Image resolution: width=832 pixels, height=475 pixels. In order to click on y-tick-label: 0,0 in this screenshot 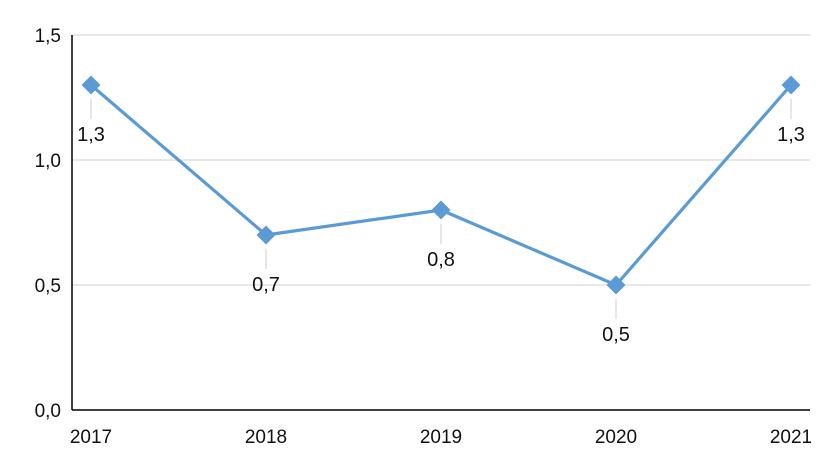, I will do `click(48, 411)`.